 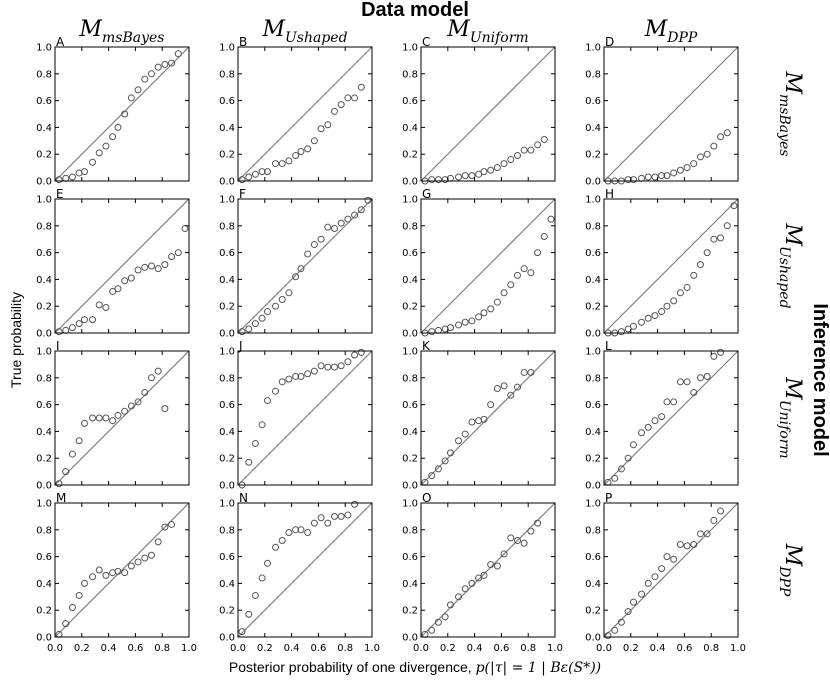 I want to click on column-header-1-subscript: msBayes, so click(x=133, y=38).